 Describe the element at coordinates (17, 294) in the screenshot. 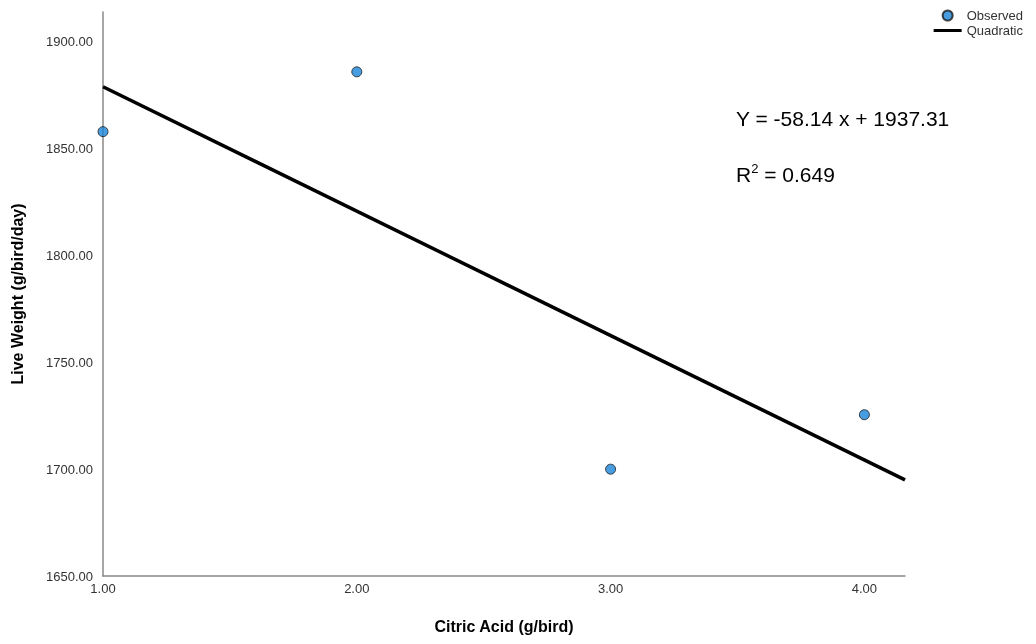

I see `y-axis-title: Live Weight (g/bird/day)` at that location.